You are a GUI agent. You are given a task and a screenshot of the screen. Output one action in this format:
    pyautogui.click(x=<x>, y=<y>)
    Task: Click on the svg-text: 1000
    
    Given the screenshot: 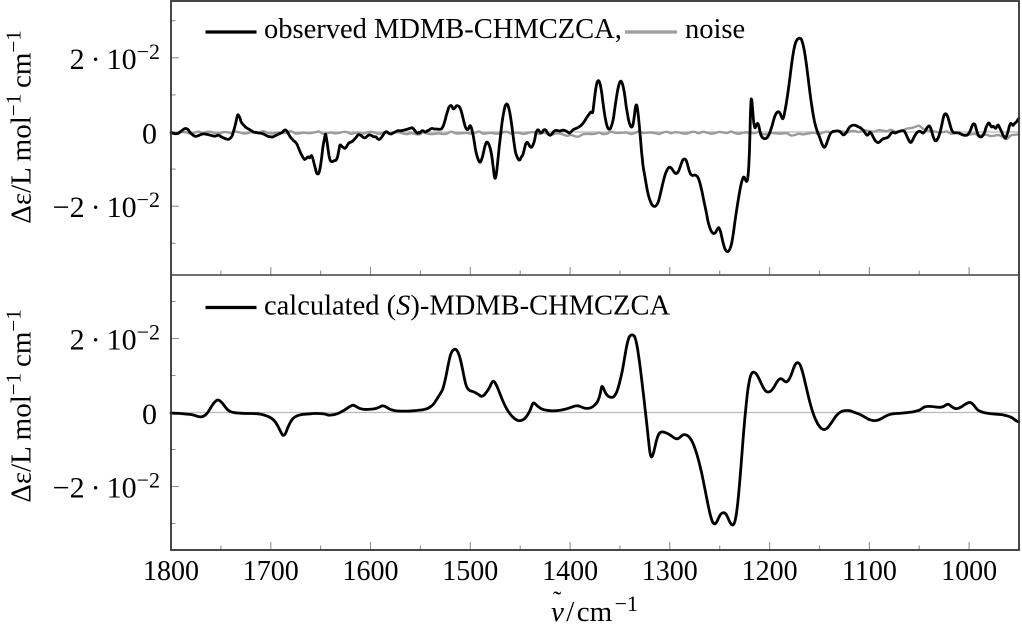 What is the action you would take?
    pyautogui.click(x=969, y=571)
    